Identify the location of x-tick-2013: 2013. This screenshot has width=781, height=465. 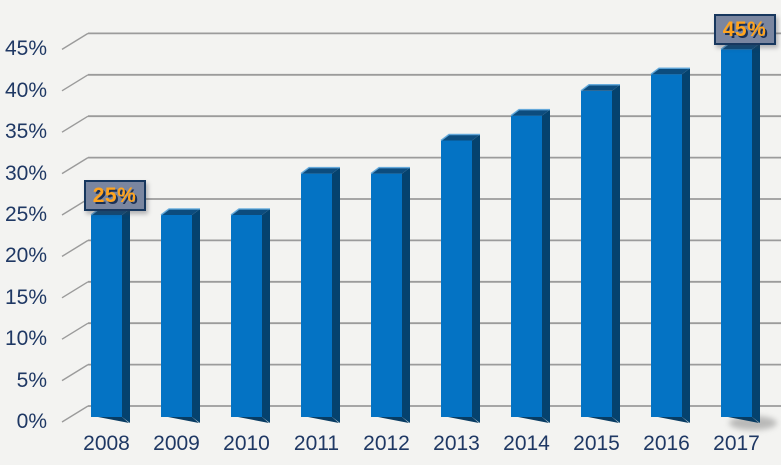
(456, 443).